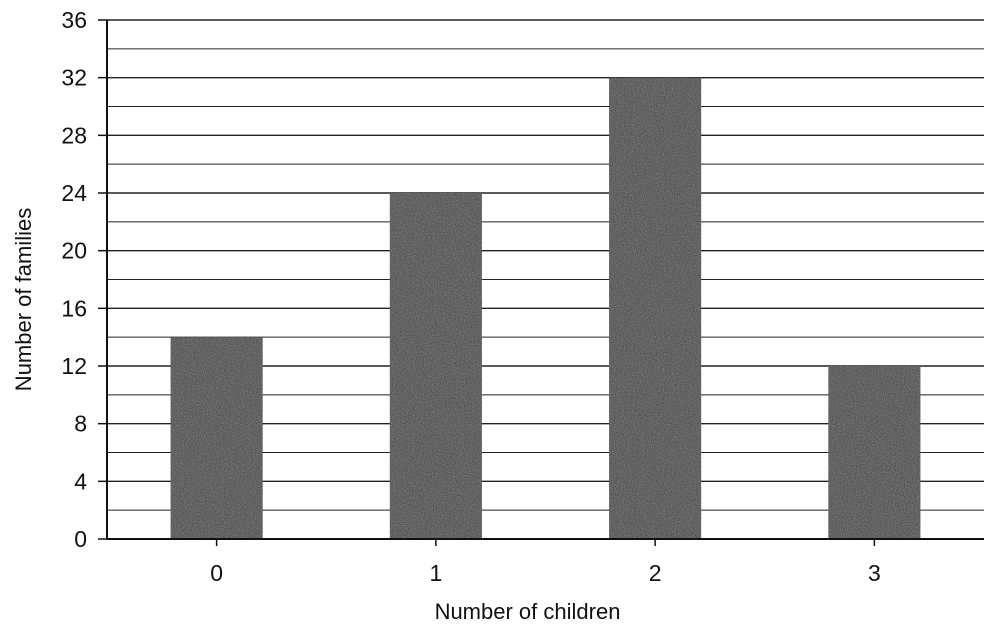 The image size is (986, 630). What do you see at coordinates (74, 135) in the screenshot?
I see `y-tick-label: 28` at bounding box center [74, 135].